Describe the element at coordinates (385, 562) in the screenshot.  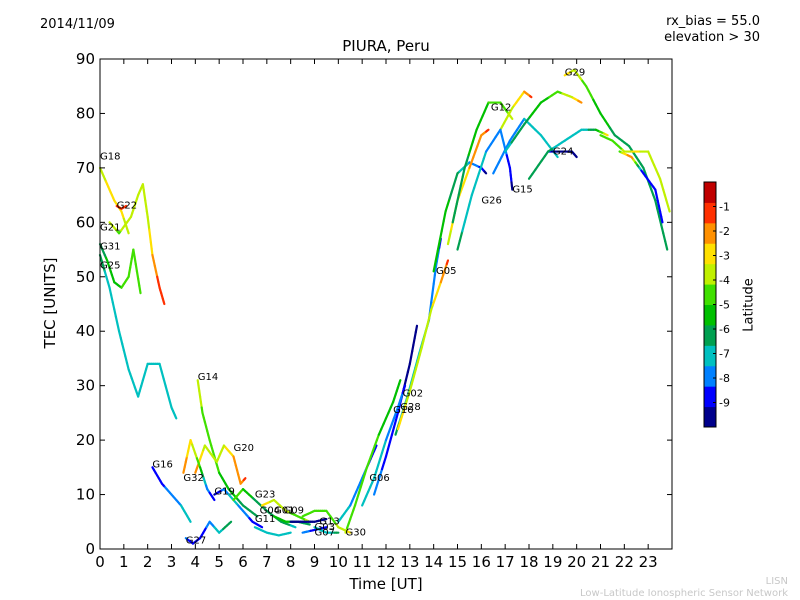
I see `x-tick-label: 12` at that location.